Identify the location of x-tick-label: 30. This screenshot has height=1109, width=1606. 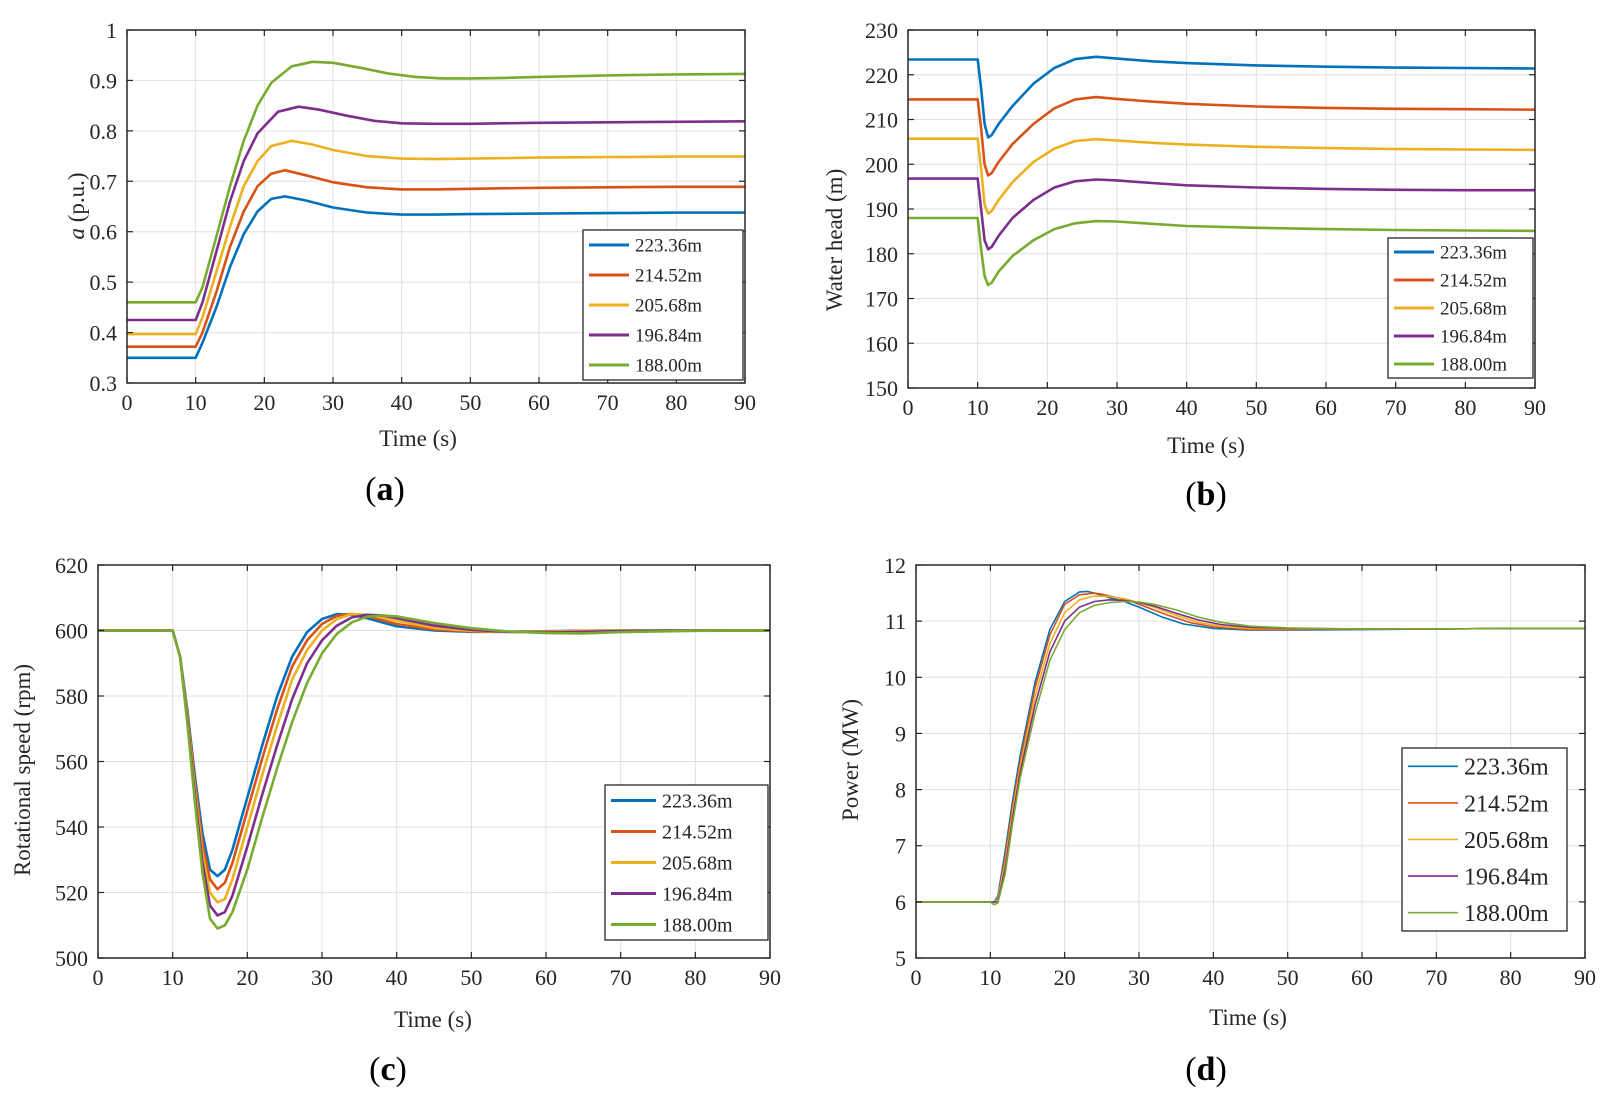
(322, 977).